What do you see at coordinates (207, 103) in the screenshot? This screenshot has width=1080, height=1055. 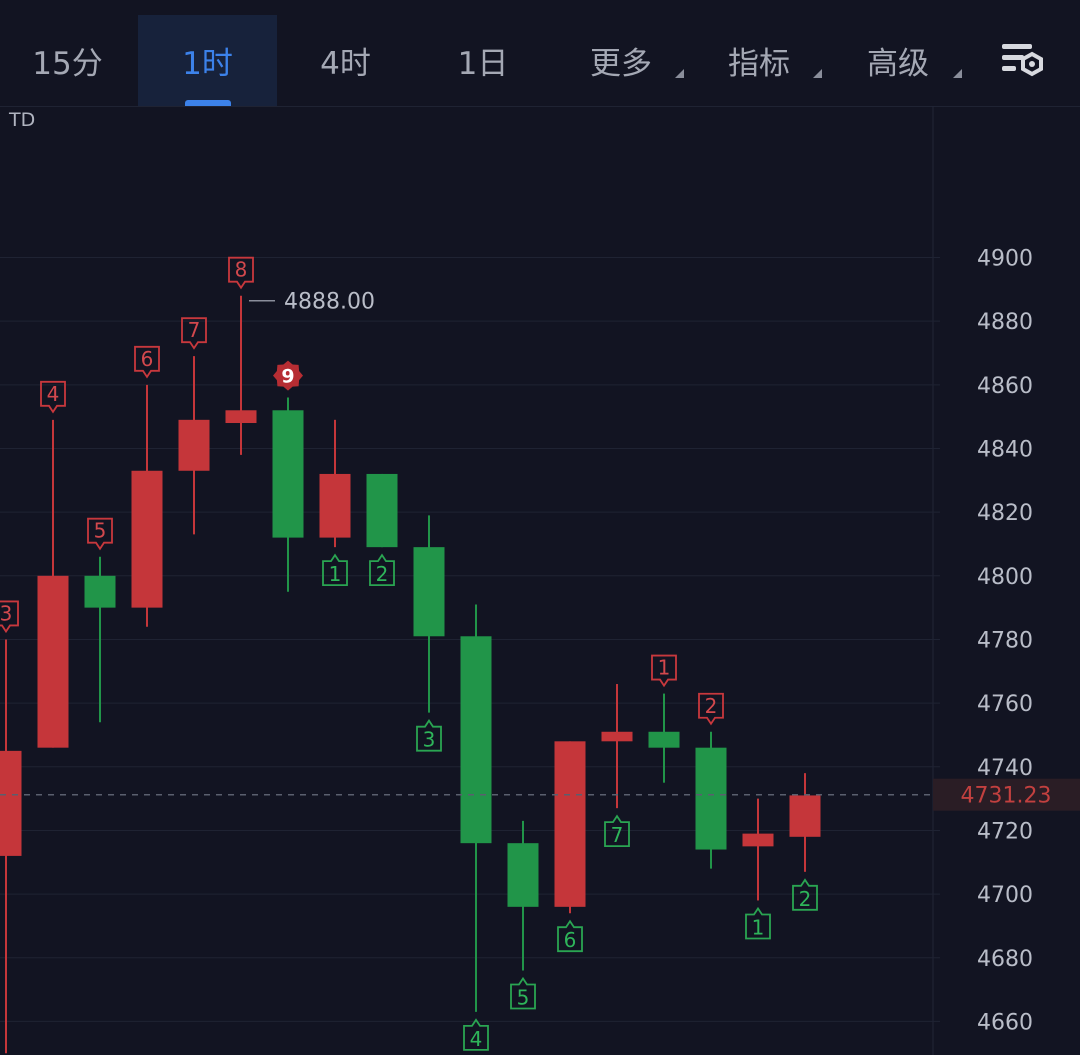 I see `active-tab-indicator` at bounding box center [207, 103].